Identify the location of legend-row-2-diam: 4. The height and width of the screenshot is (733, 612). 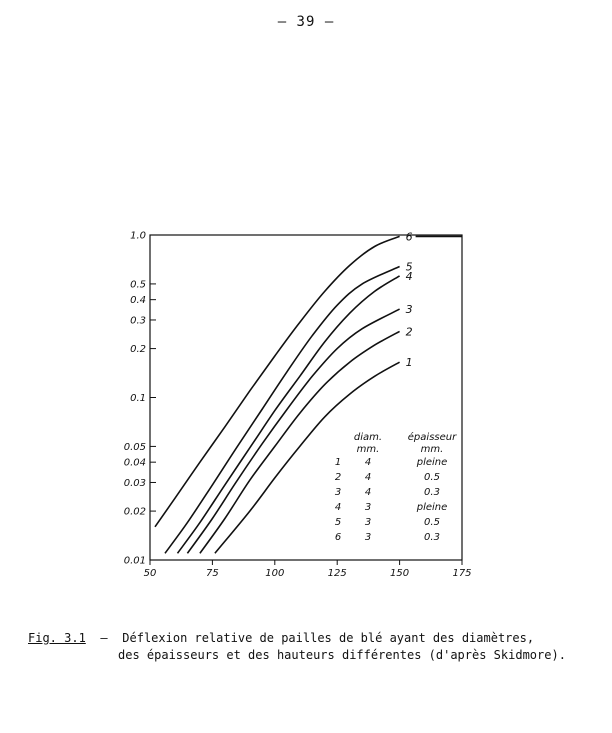
(368, 477).